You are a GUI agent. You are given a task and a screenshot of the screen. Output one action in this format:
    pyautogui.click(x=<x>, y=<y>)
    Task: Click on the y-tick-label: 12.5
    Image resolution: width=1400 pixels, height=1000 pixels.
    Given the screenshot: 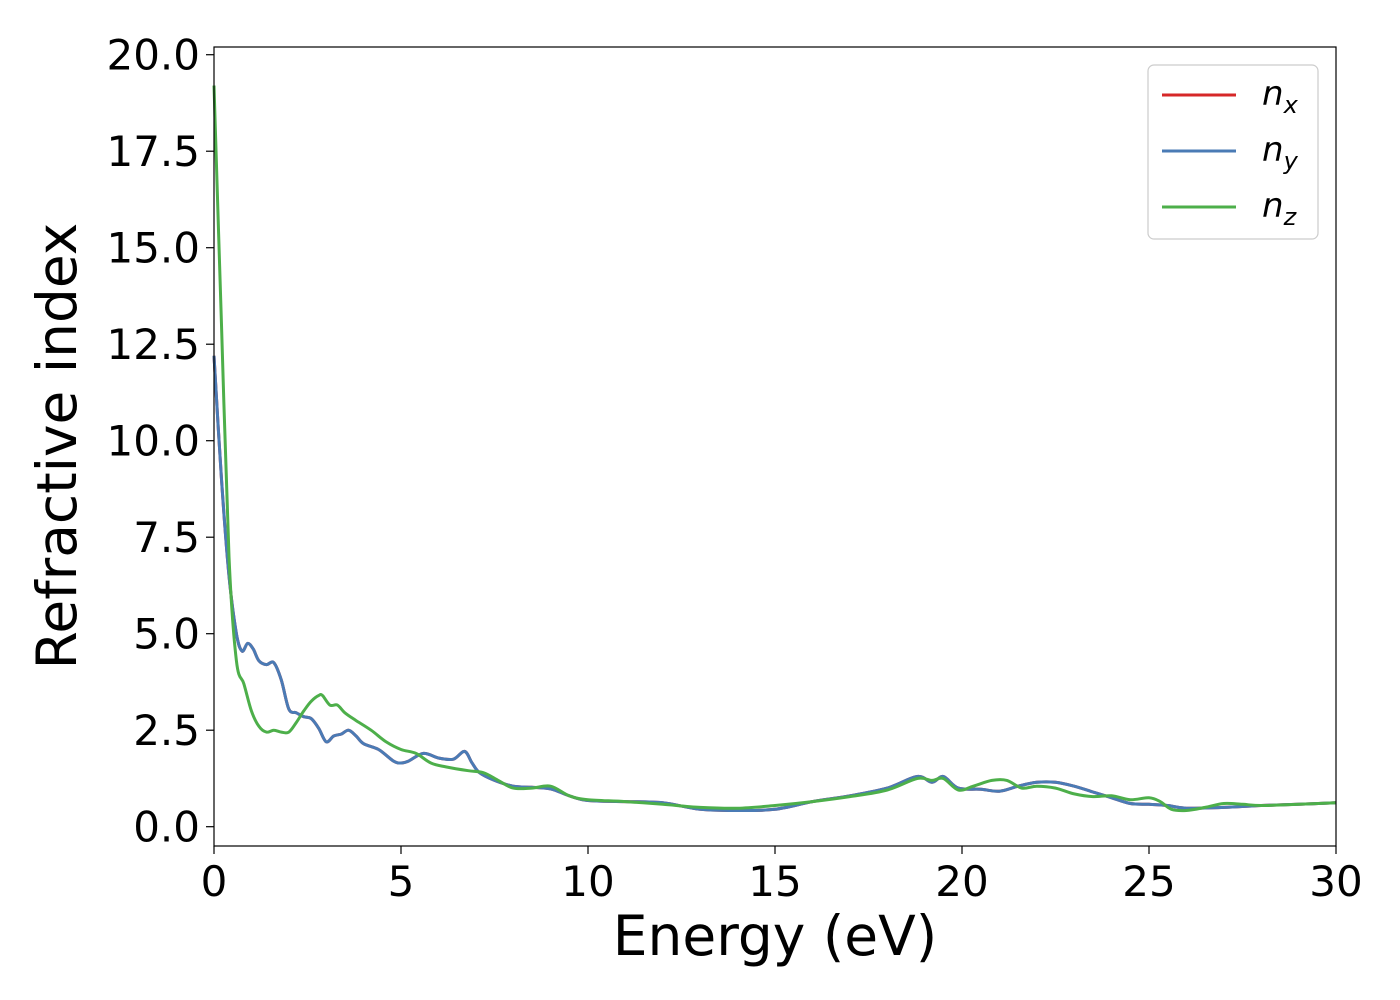 What is the action you would take?
    pyautogui.click(x=153, y=344)
    